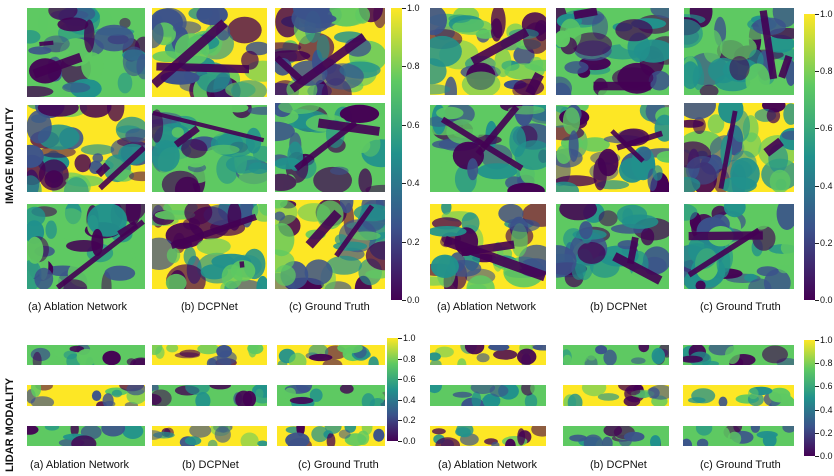 The height and width of the screenshot is (476, 834). What do you see at coordinates (396, 154) in the screenshot?
I see `colorbar-image-left` at bounding box center [396, 154].